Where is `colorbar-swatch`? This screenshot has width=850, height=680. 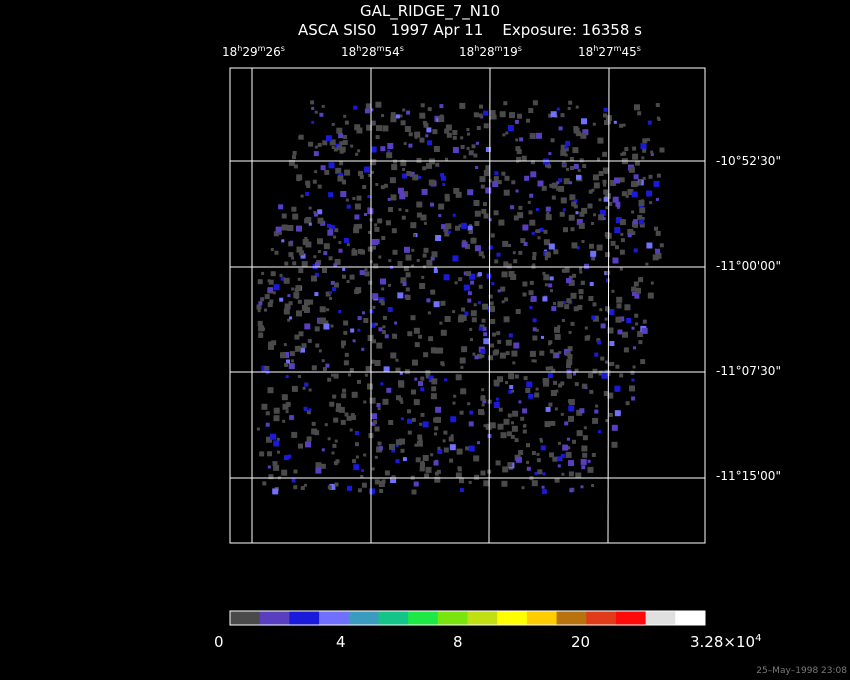
colorbar-swatch is located at coordinates (690, 618).